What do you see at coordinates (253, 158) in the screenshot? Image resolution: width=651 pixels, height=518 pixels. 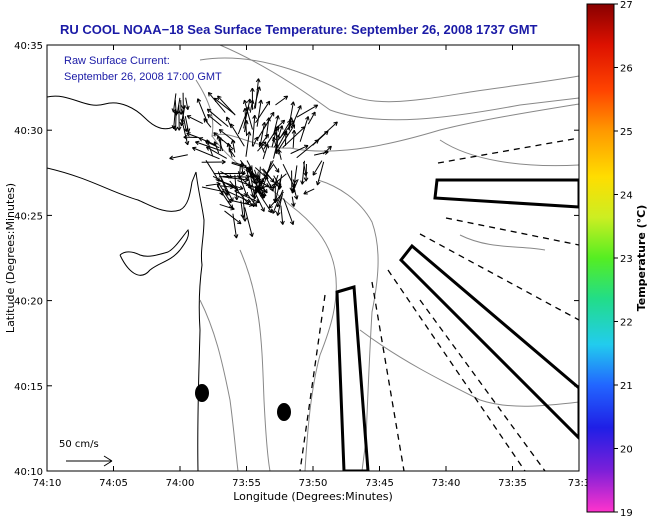 I see `surface-current-vectors` at bounding box center [253, 158].